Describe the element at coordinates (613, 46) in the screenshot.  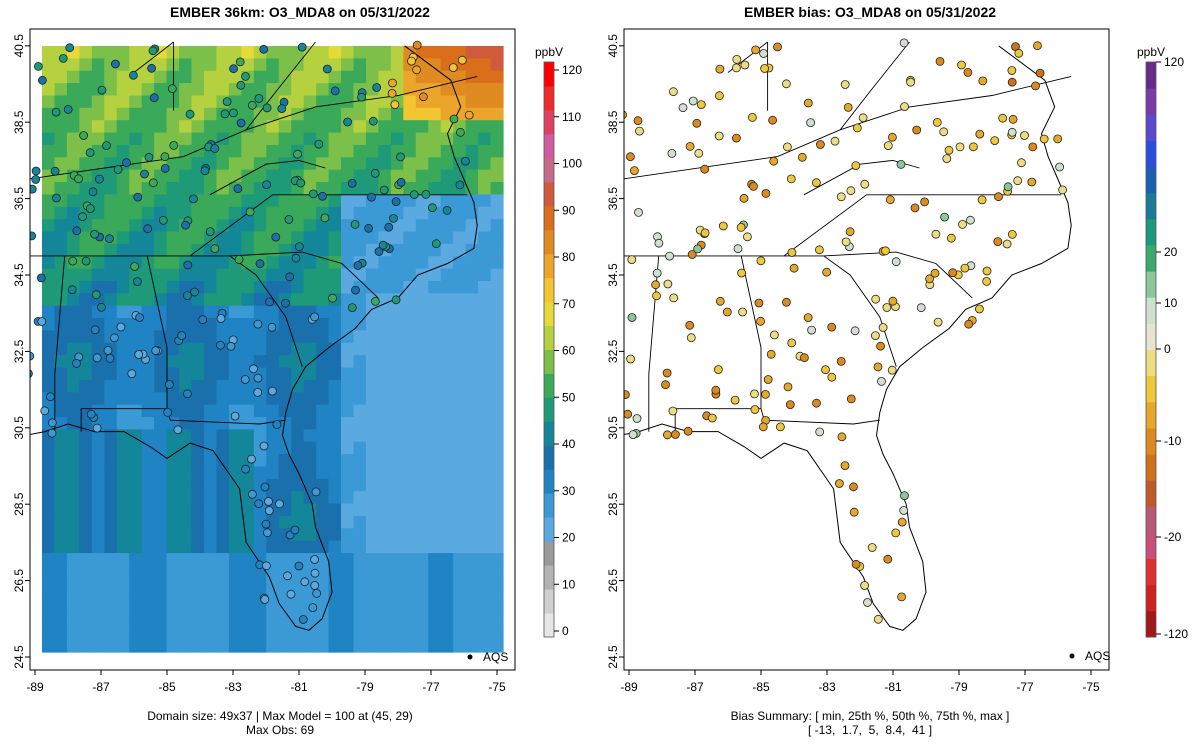
I see `y-tick-label: 40.5` at that location.